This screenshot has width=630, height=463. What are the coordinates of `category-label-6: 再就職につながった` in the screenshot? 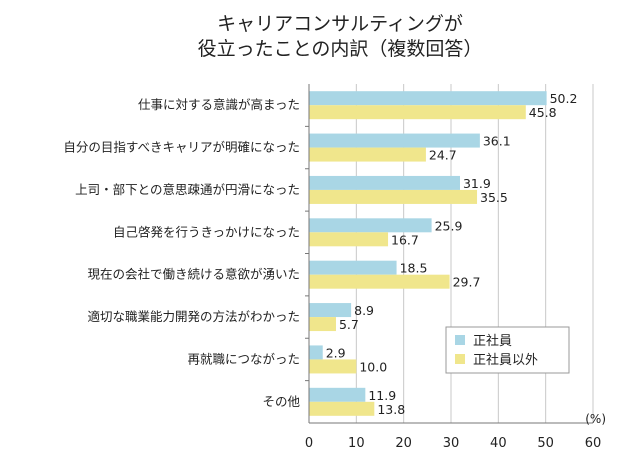 It's located at (243, 358).